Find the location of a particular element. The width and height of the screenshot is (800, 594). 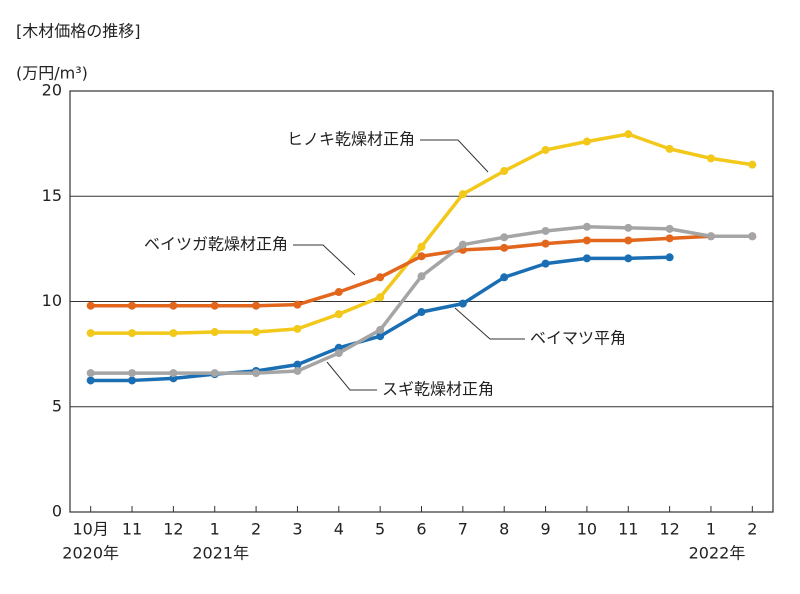

x-tick-label: 8 is located at coordinates (504, 529).